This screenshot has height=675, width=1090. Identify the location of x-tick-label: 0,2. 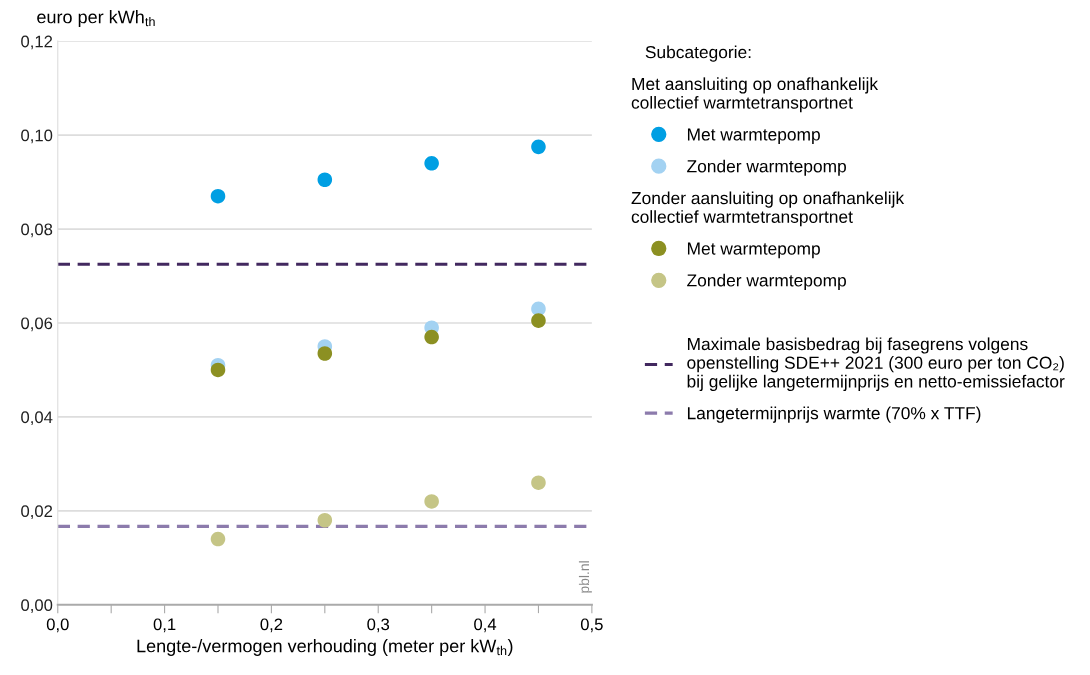
(271, 625).